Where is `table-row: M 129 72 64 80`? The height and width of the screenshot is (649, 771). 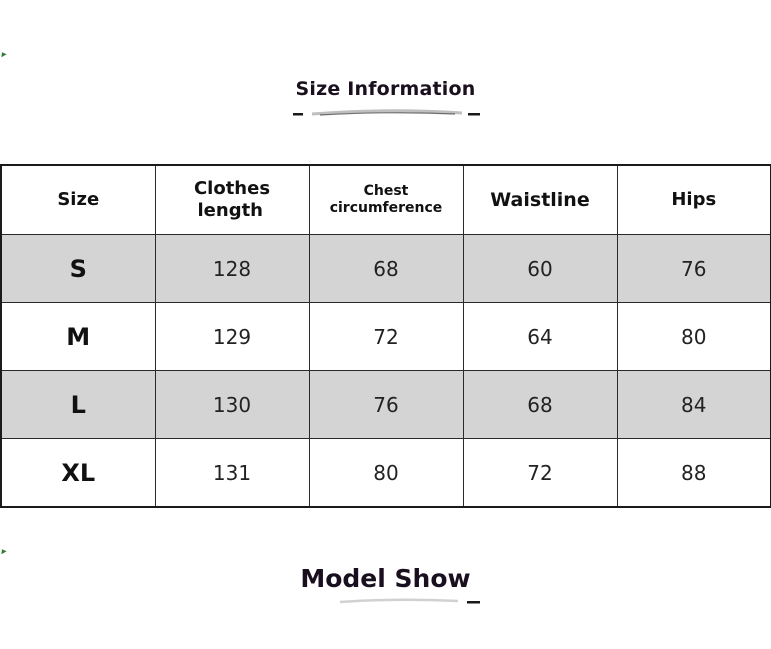 table-row: M 129 72 64 80 is located at coordinates (385, 336).